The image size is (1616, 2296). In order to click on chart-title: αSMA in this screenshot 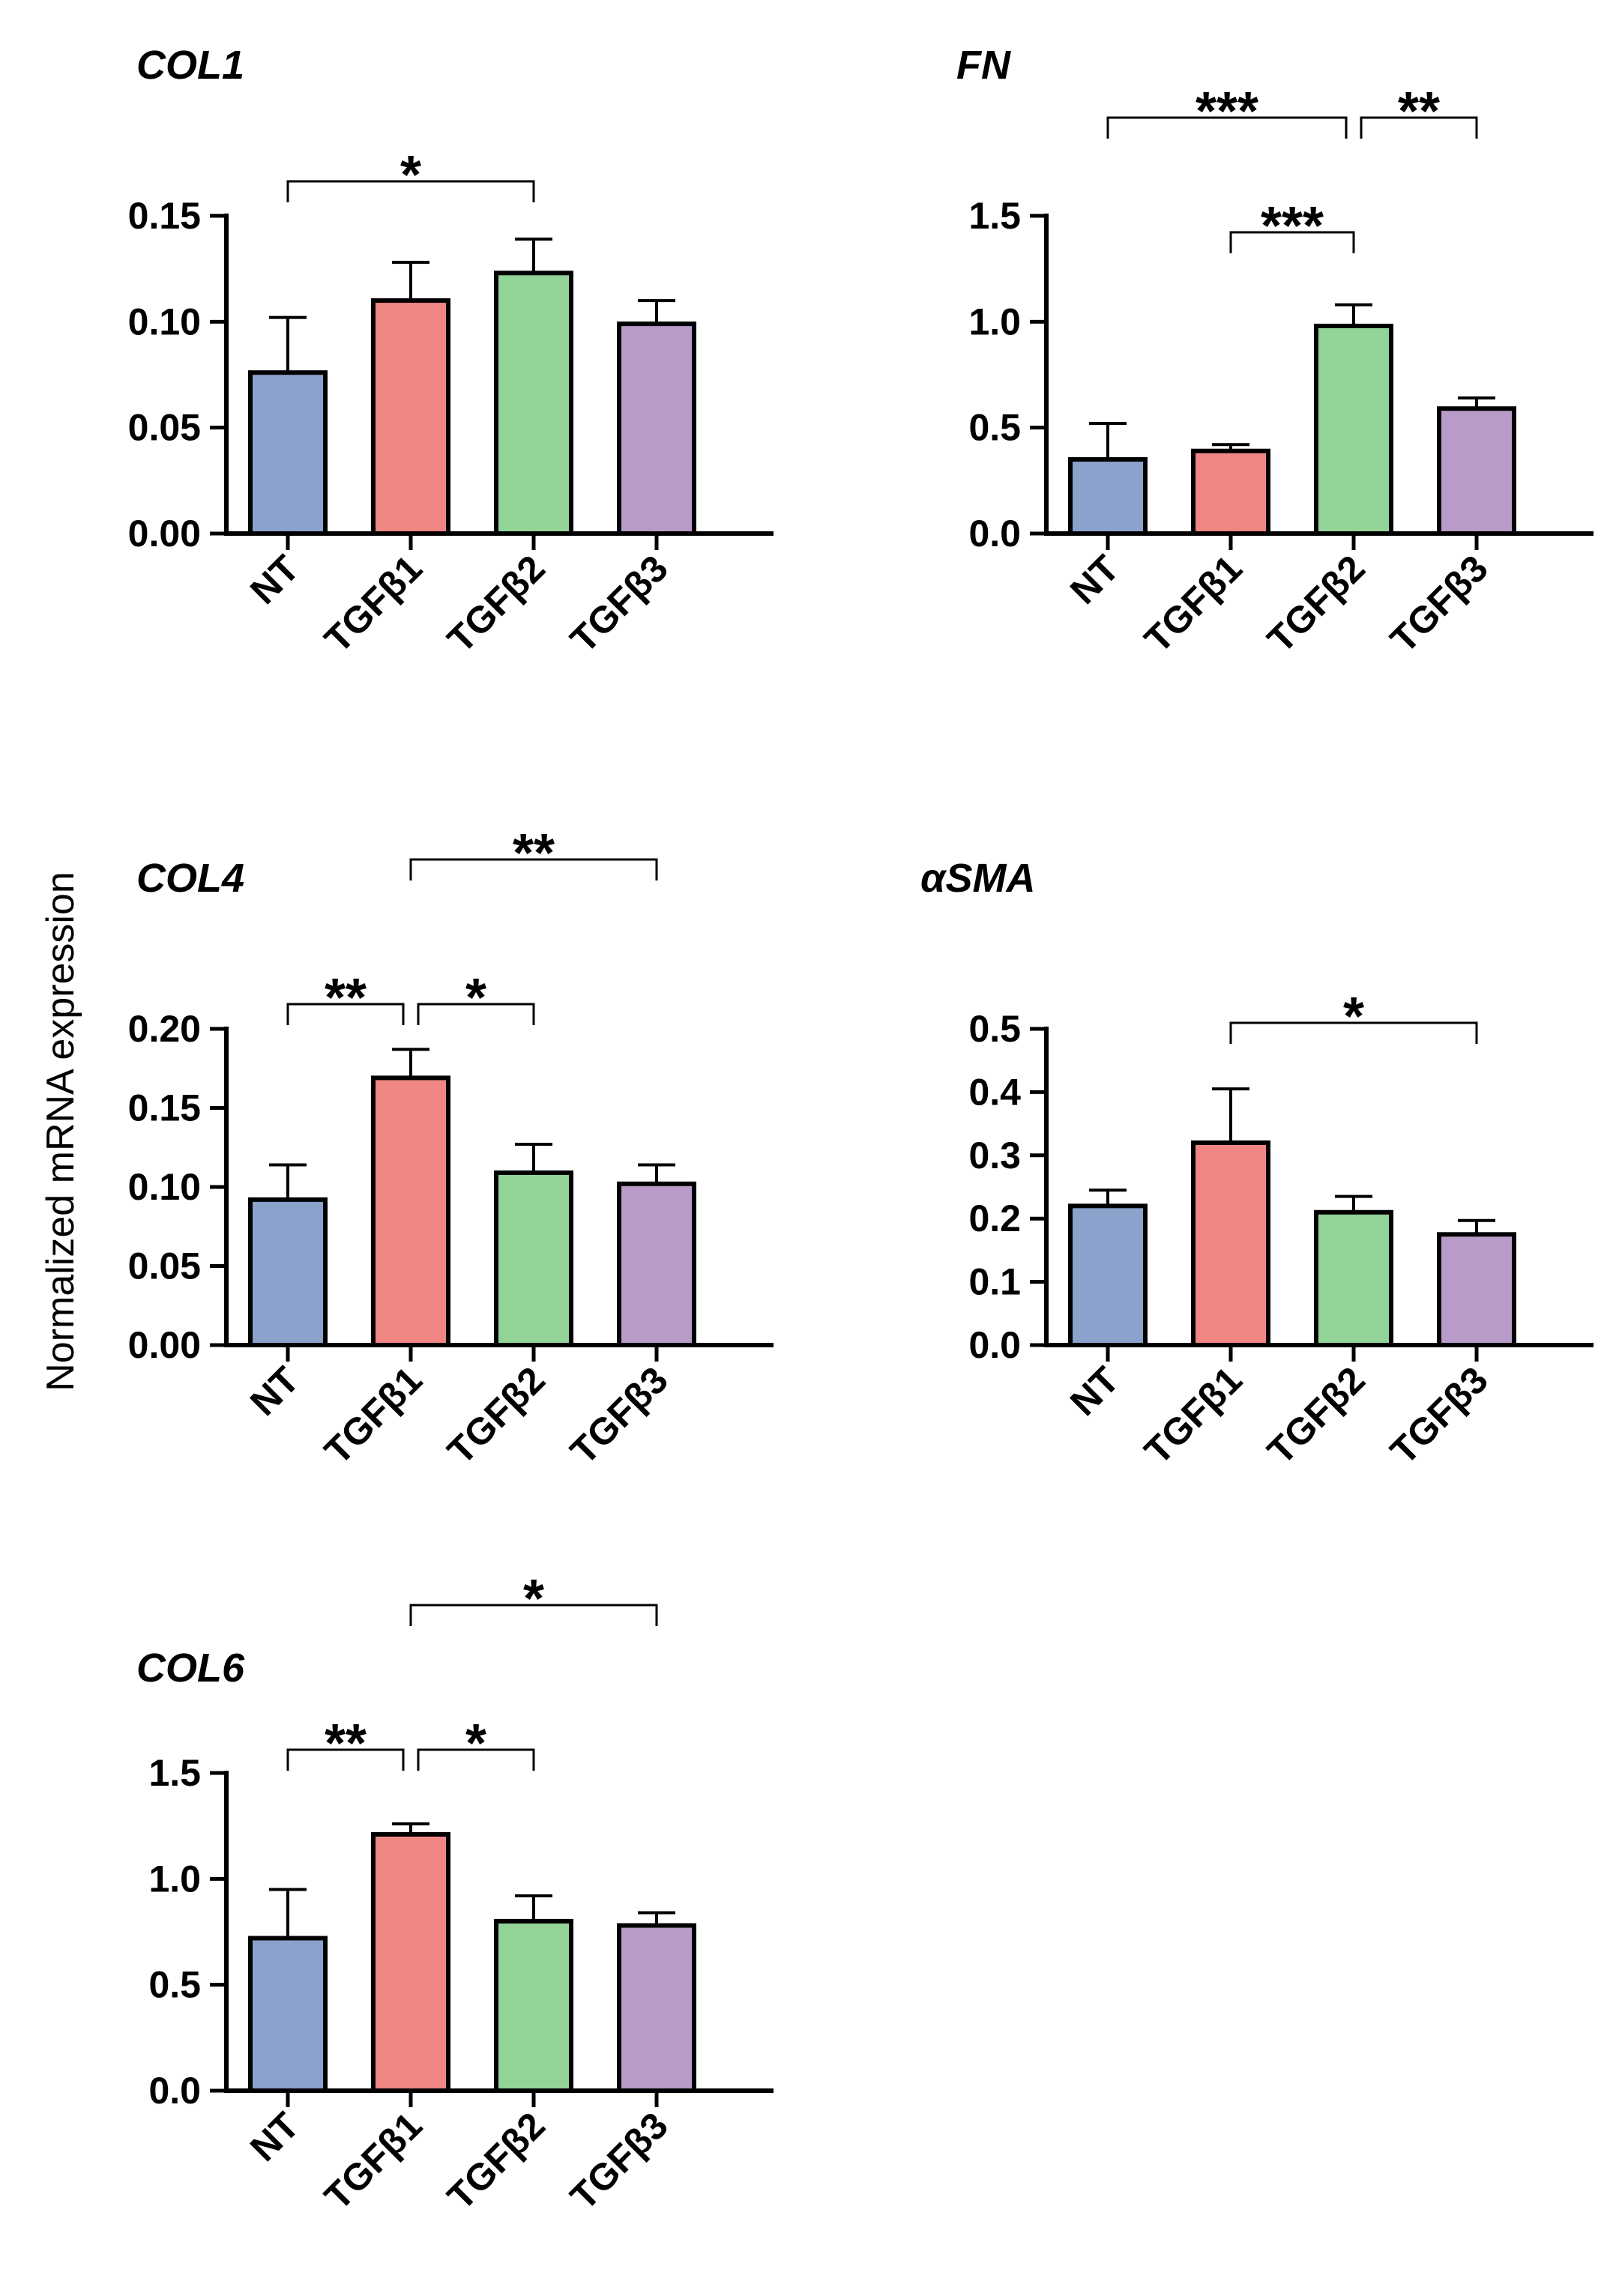, I will do `click(977, 878)`.